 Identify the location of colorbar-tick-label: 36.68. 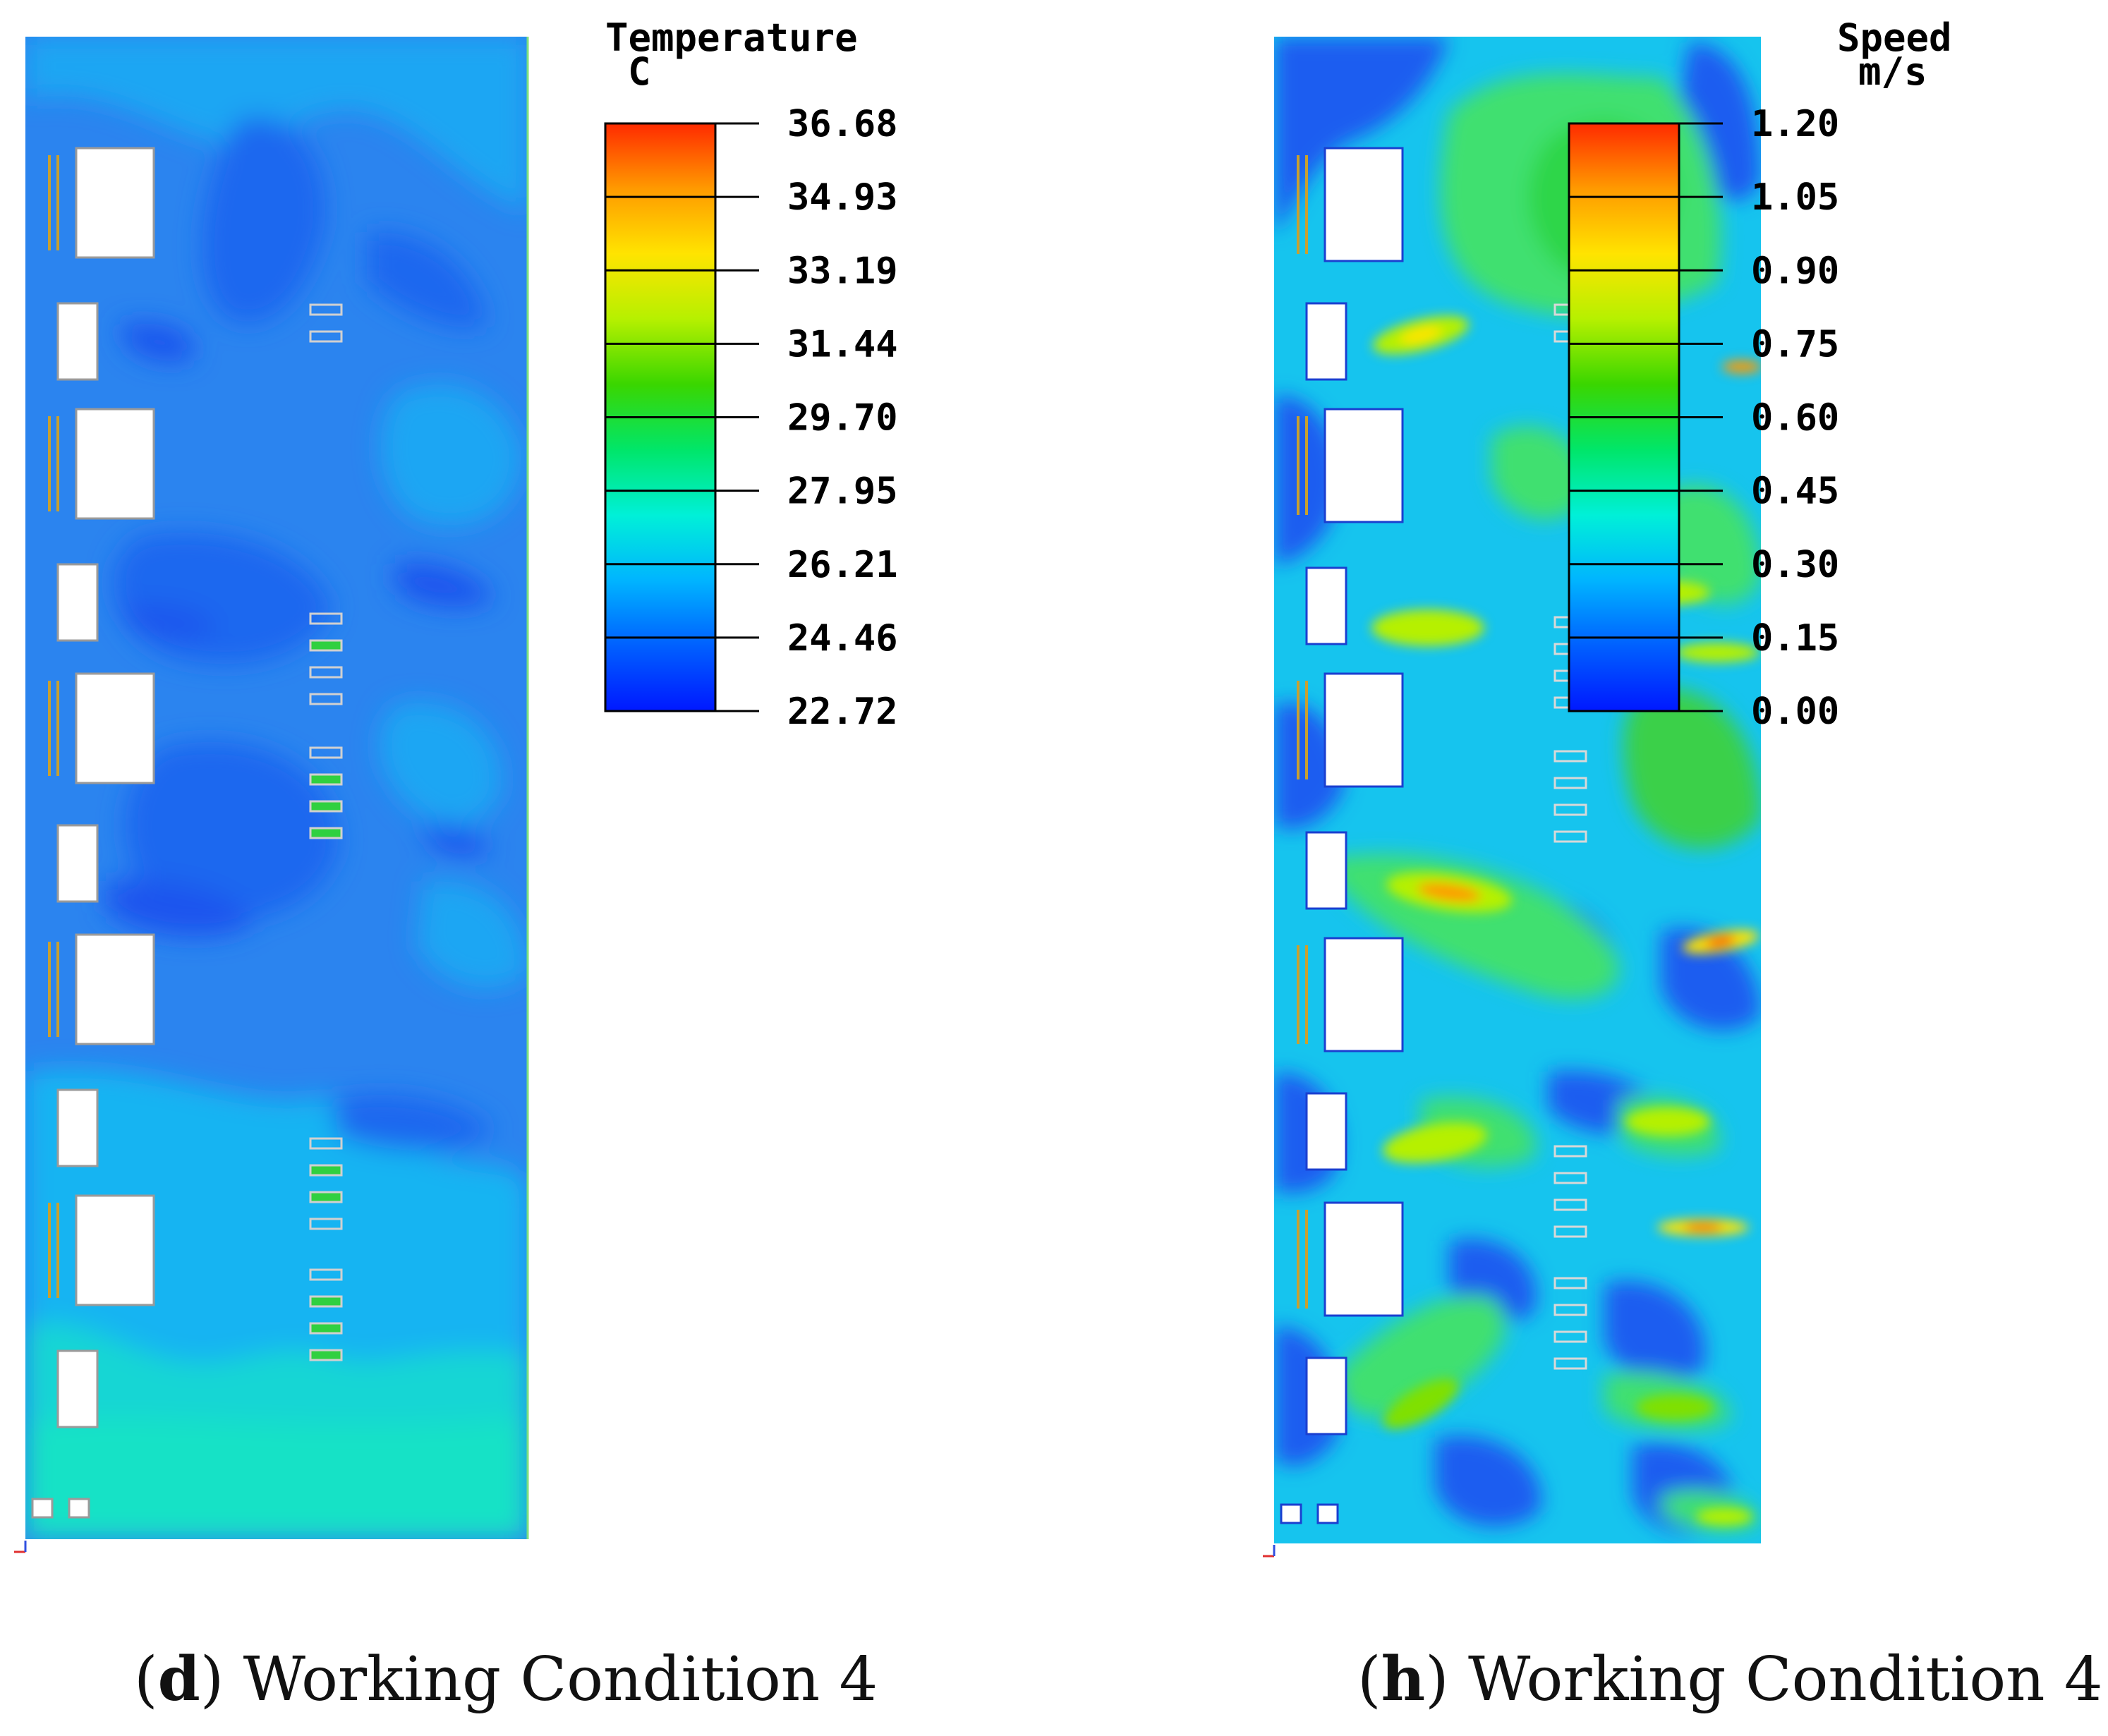
(842, 124).